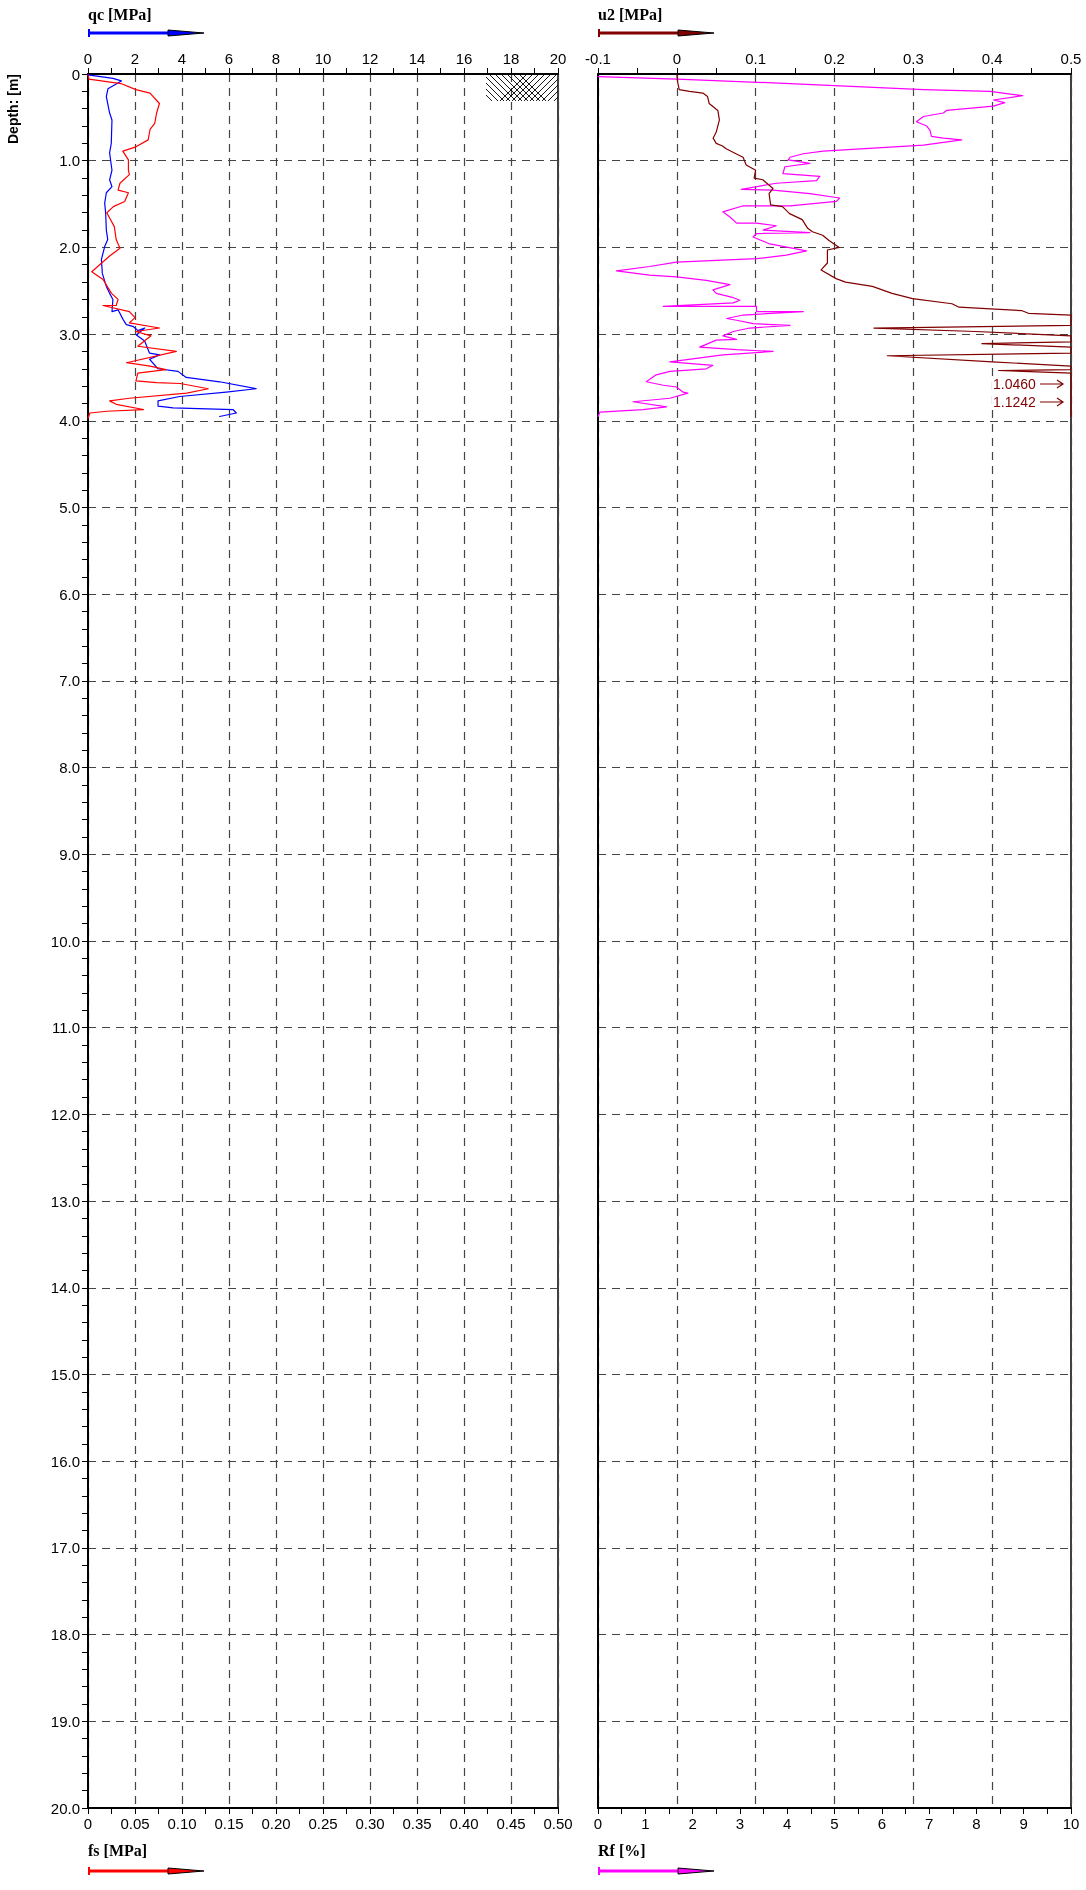 The width and height of the screenshot is (1086, 1890). Describe the element at coordinates (1023, 1823) in the screenshot. I see `x-tick-label: 9` at that location.